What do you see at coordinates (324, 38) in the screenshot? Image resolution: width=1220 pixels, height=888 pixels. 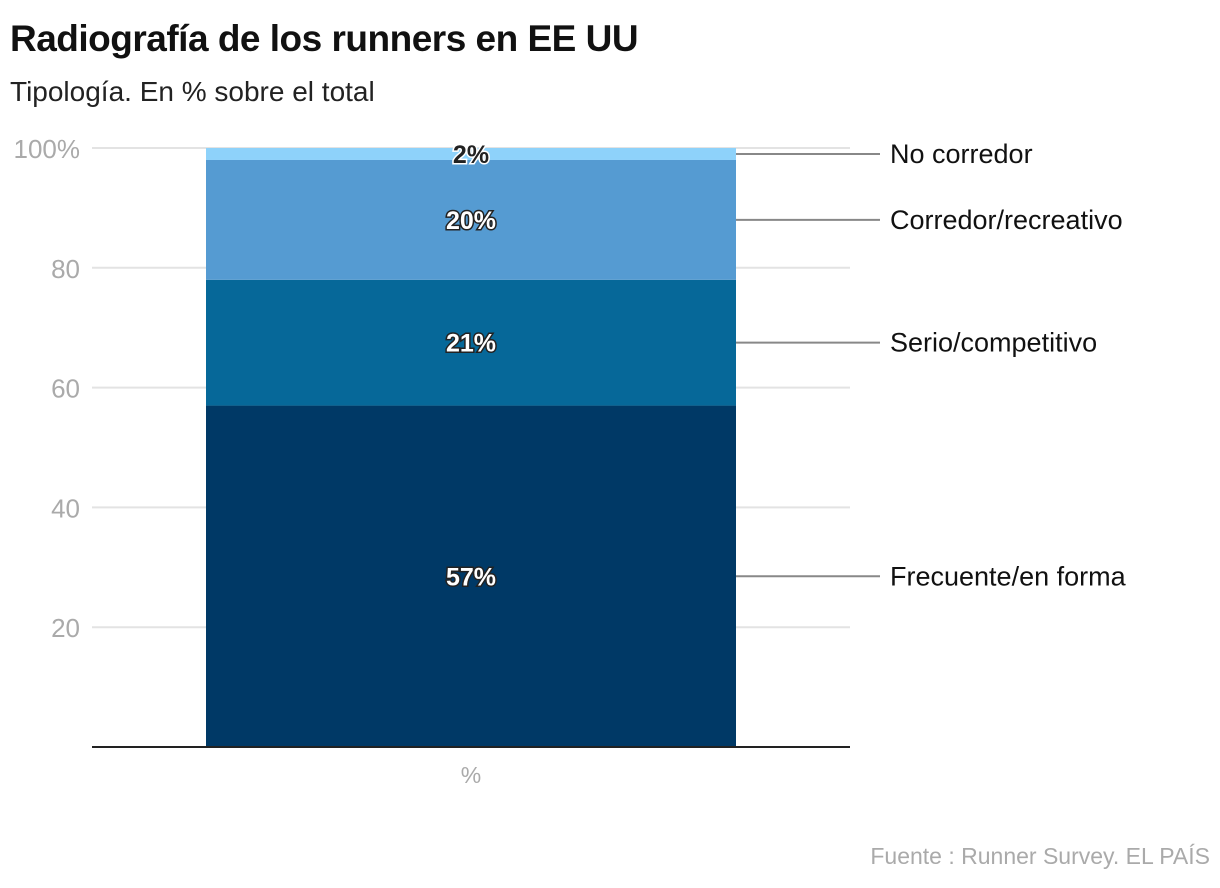 I see `chart-title: Radiografía de los runners en EE UU` at bounding box center [324, 38].